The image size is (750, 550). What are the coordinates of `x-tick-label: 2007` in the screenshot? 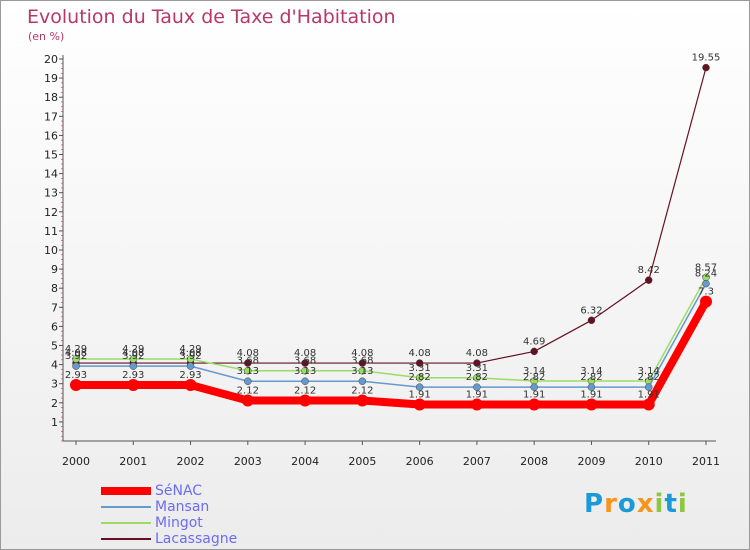 It's located at (477, 461).